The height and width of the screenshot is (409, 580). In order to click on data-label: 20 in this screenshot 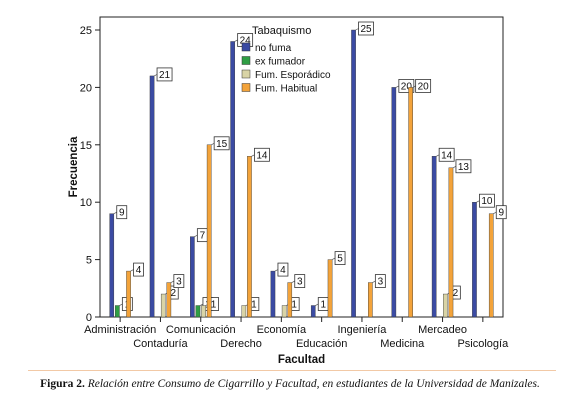, I will do `click(424, 86)`.